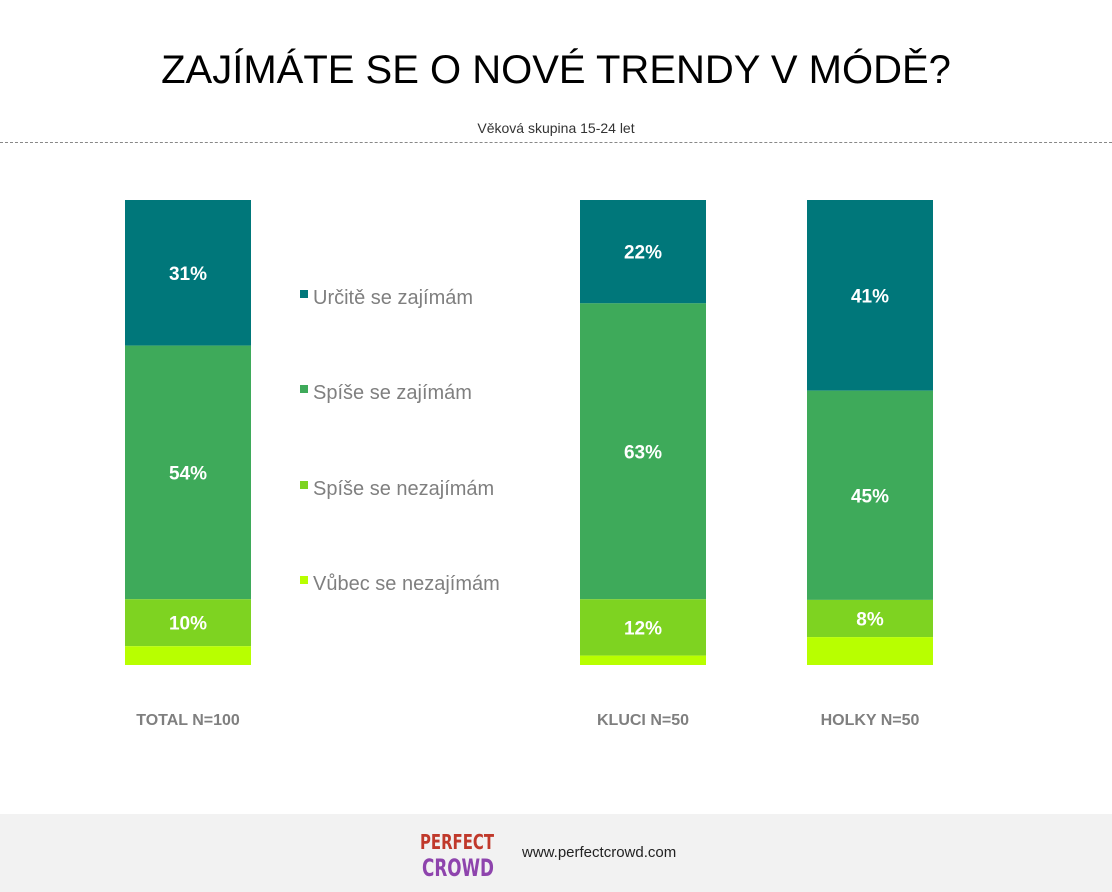  I want to click on perfect-crowd-logo: PERFECT CROWD, so click(457, 855).